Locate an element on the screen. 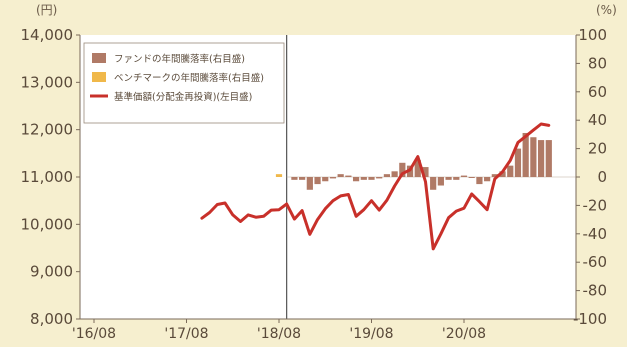 The image size is (627, 347). left-tick-label: 13,000 is located at coordinates (47, 82).